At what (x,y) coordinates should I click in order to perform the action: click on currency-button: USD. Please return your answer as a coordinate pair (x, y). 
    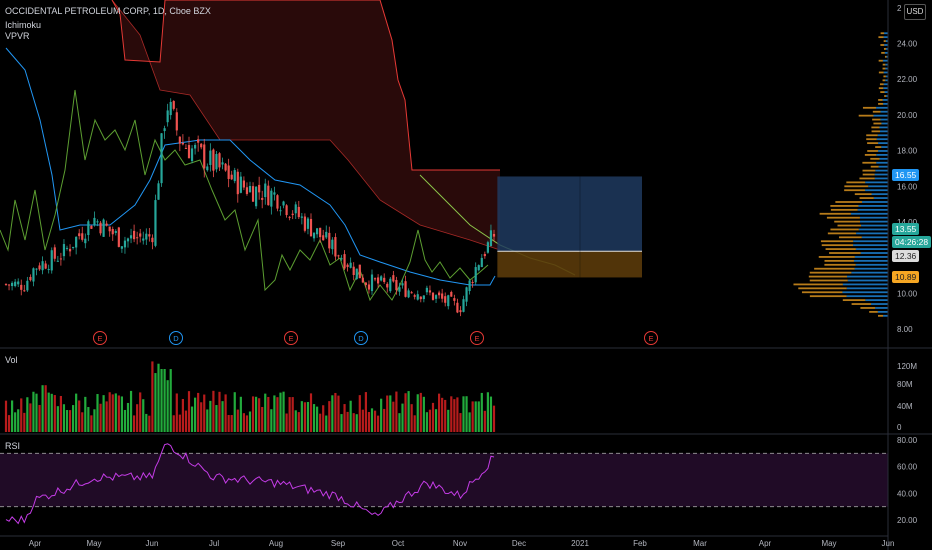
    Looking at the image, I should click on (915, 12).